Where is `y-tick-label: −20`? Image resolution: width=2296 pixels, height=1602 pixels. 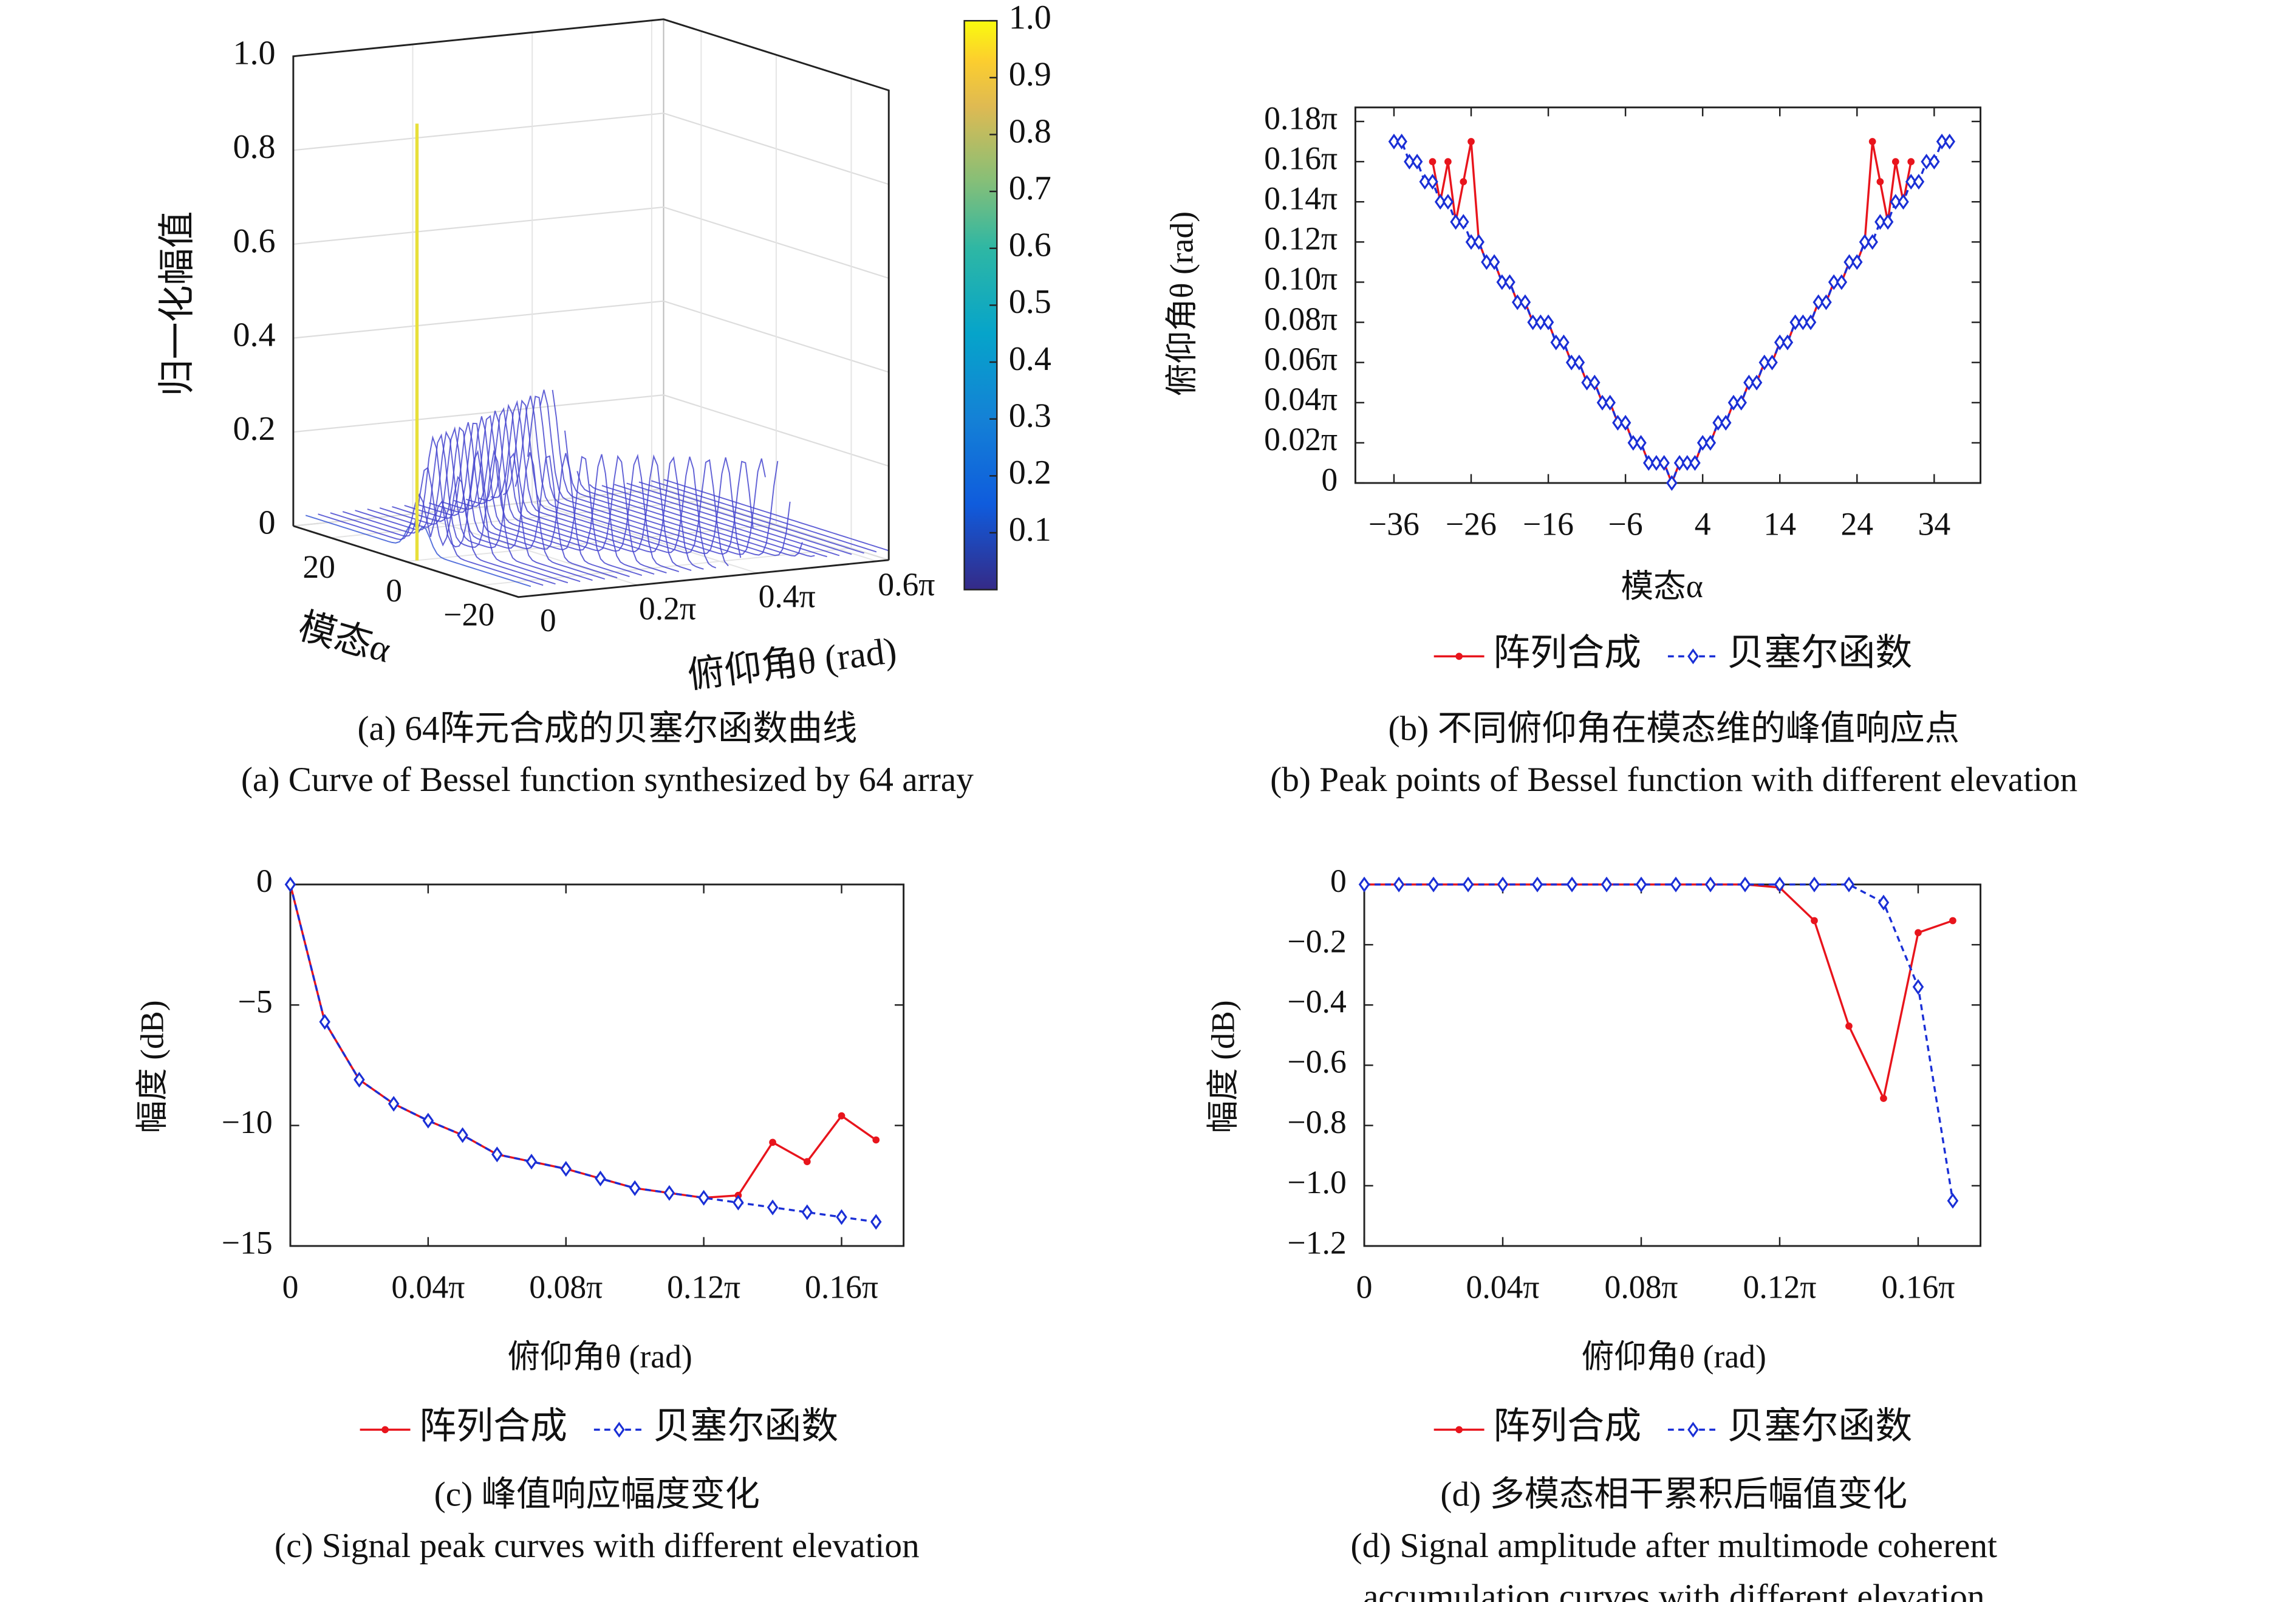 y-tick-label: −20 is located at coordinates (468, 614).